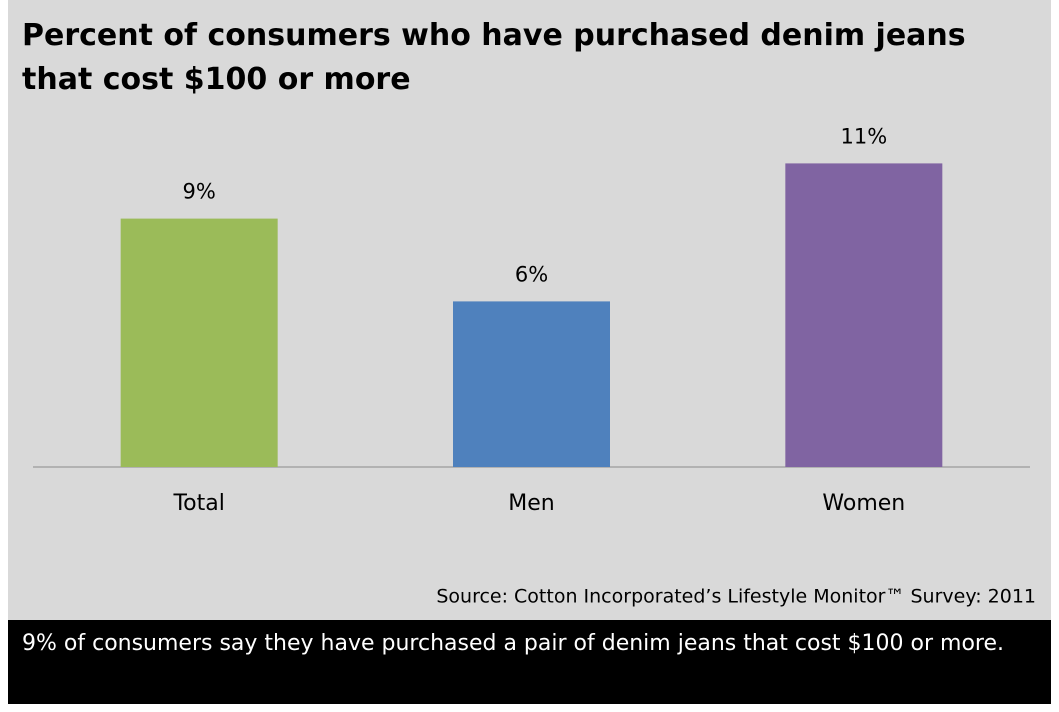  Describe the element at coordinates (199, 192) in the screenshot. I see `value-label: 9%` at that location.